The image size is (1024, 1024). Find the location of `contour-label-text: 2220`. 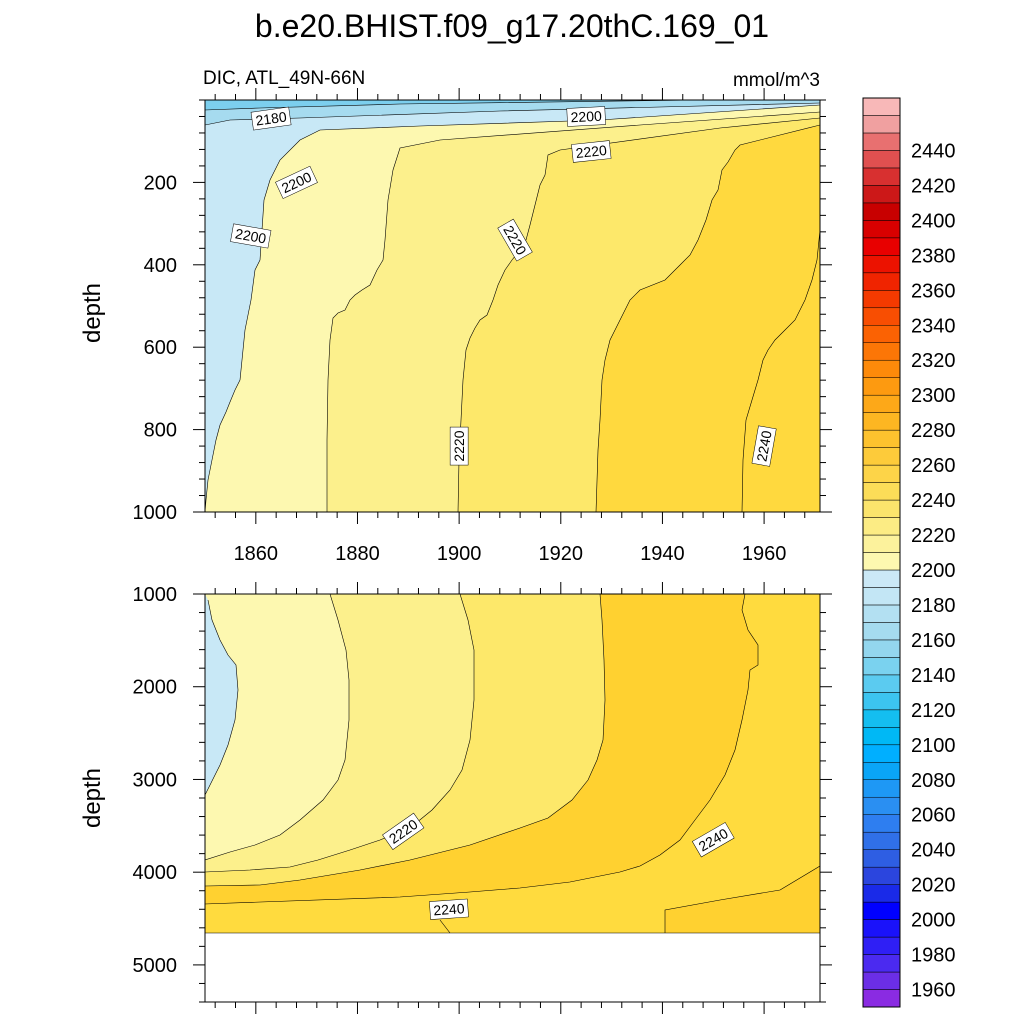

contour-label-text: 2220 is located at coordinates (591, 151).